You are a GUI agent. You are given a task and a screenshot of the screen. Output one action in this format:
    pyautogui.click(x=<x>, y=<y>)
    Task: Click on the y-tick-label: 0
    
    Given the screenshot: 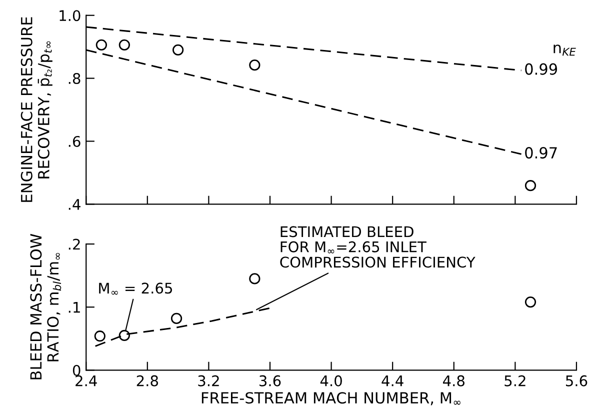 What is the action you would take?
    pyautogui.click(x=76, y=370)
    